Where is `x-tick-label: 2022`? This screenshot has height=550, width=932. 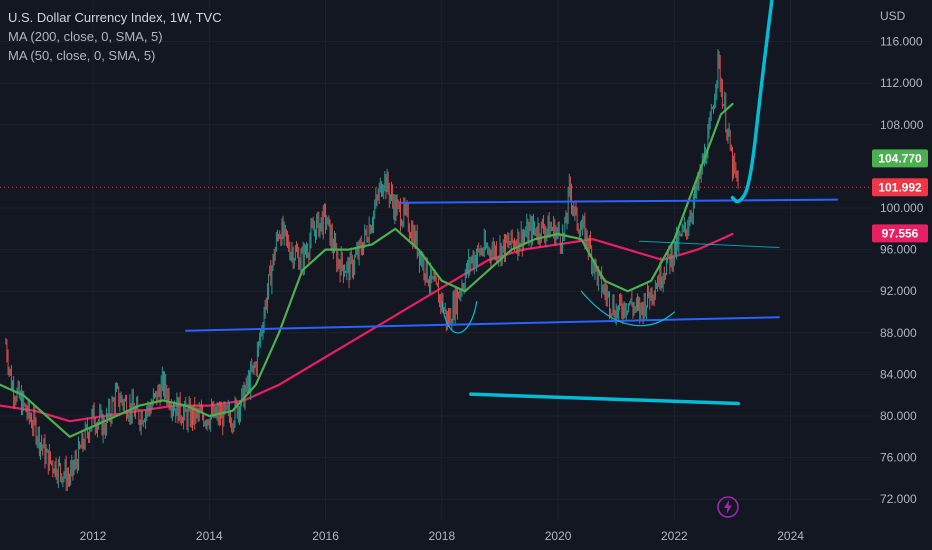
x-tick-label: 2022 is located at coordinates (674, 536).